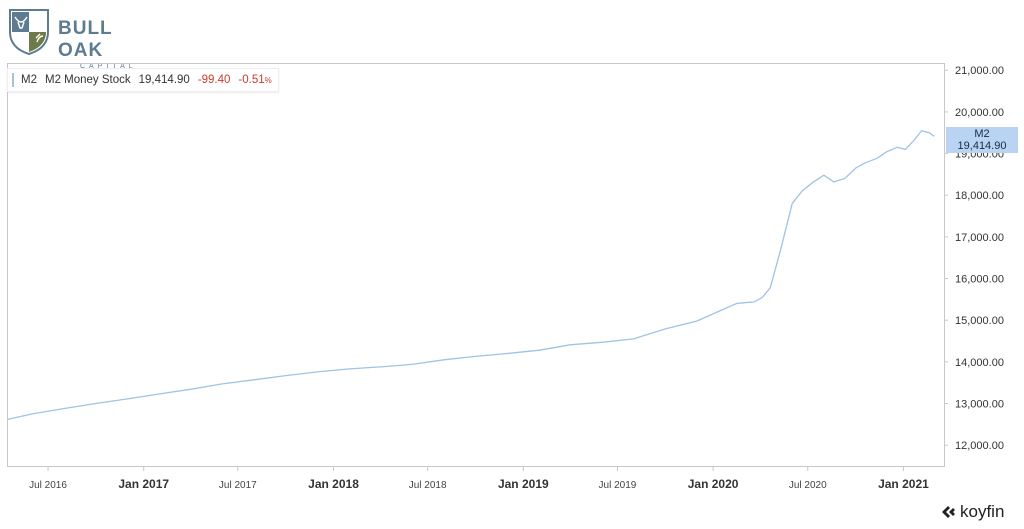  What do you see at coordinates (108, 66) in the screenshot?
I see `logo-subtitle: CAPITAL` at bounding box center [108, 66].